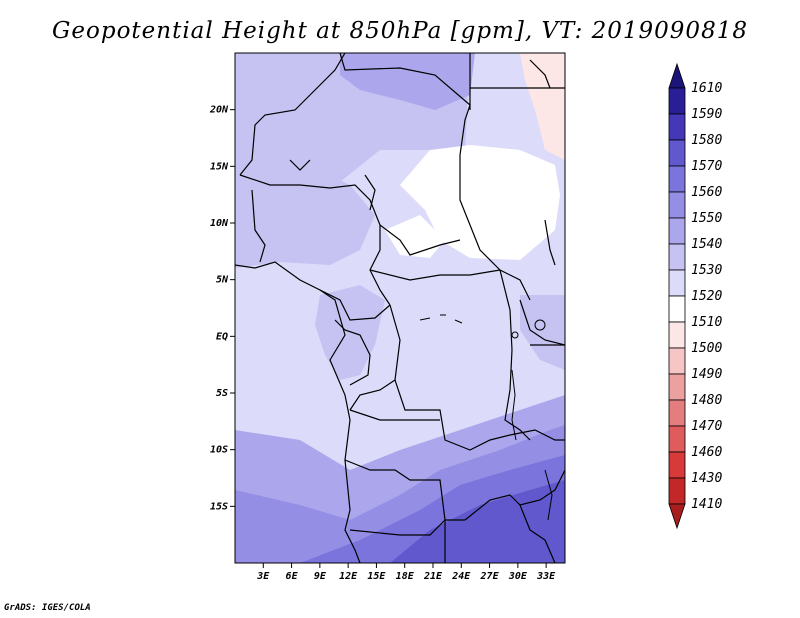 The image size is (800, 618). What do you see at coordinates (706, 478) in the screenshot?
I see `colorbar-label: 1430` at bounding box center [706, 478].